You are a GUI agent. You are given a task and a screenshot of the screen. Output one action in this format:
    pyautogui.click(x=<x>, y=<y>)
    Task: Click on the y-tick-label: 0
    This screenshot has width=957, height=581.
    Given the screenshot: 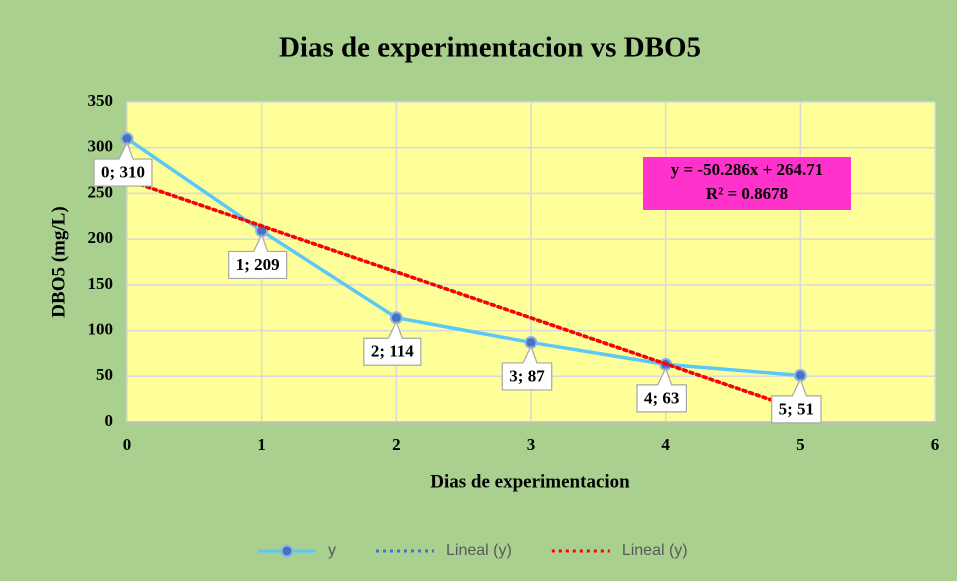 What is the action you would take?
    pyautogui.click(x=109, y=420)
    